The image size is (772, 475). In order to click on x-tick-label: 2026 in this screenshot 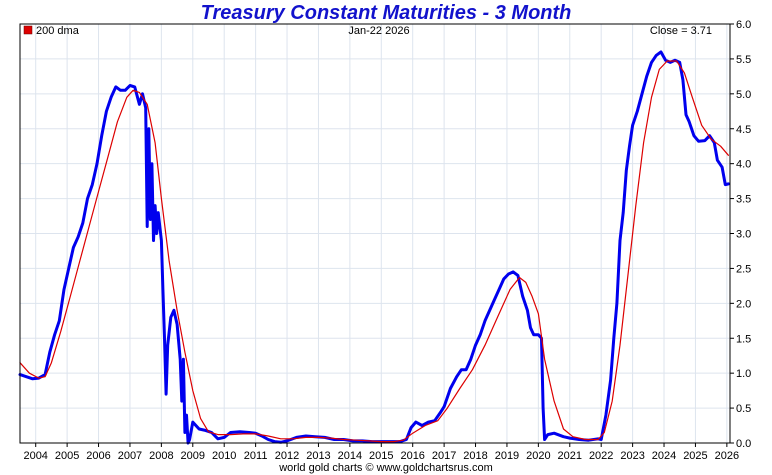, I will do `click(727, 456)`.